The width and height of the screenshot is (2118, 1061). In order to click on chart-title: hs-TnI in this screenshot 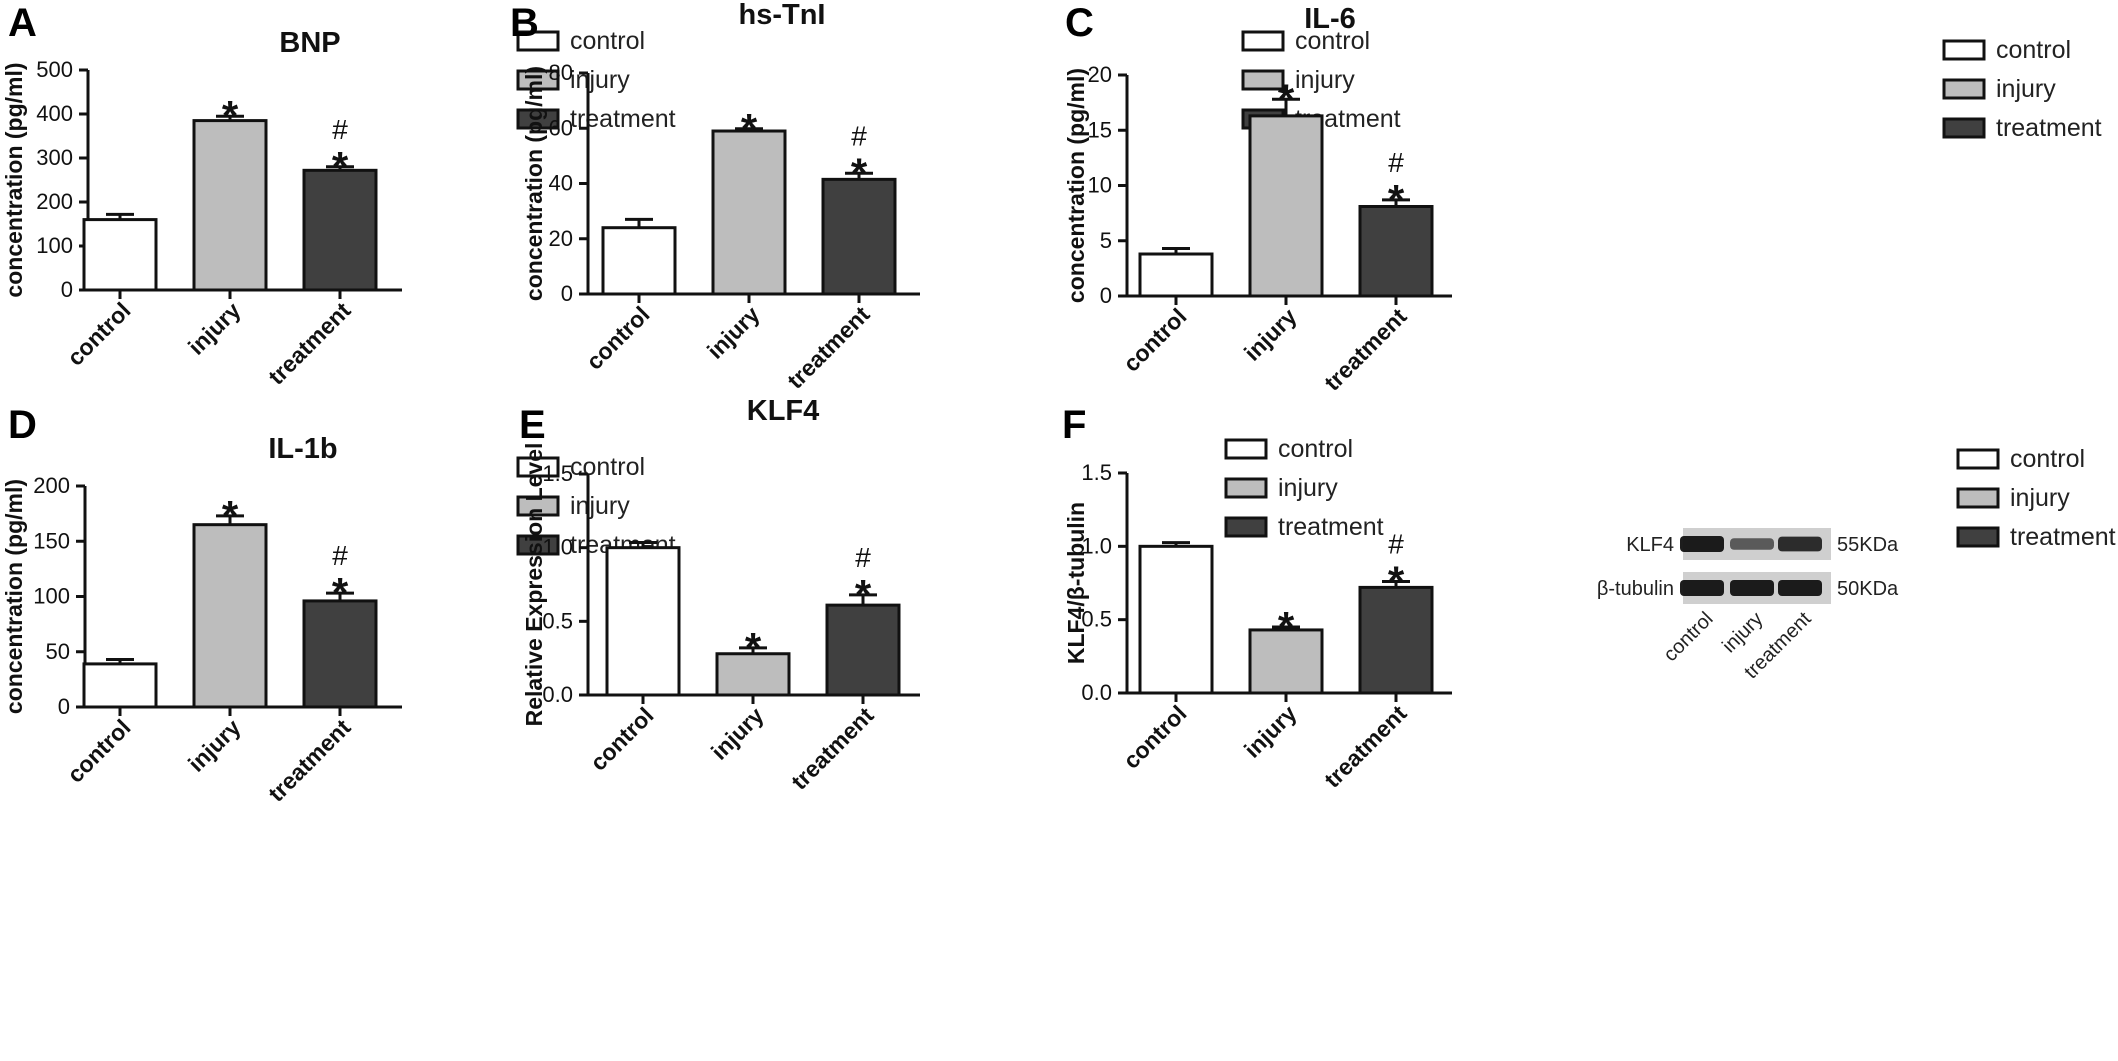, I will do `click(782, 15)`.